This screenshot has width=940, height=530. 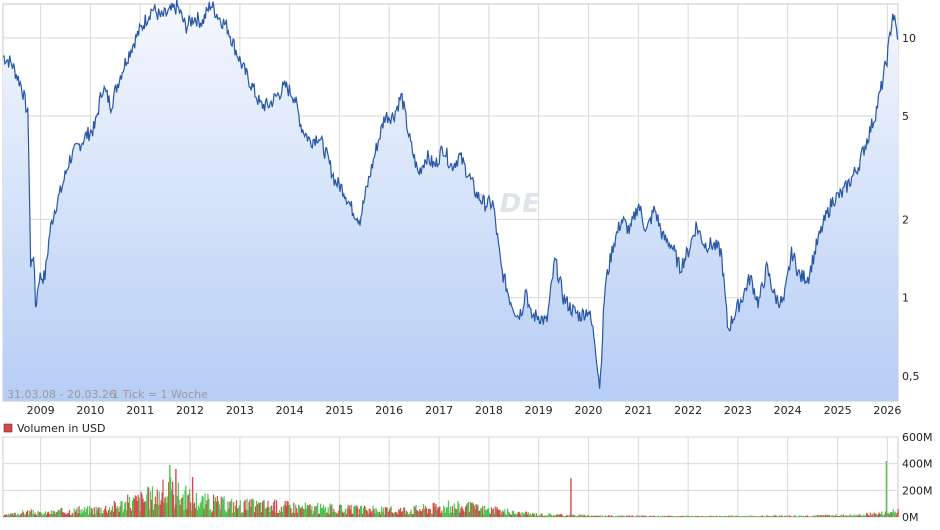 What do you see at coordinates (887, 410) in the screenshot?
I see `x-tick-label: 2026` at bounding box center [887, 410].